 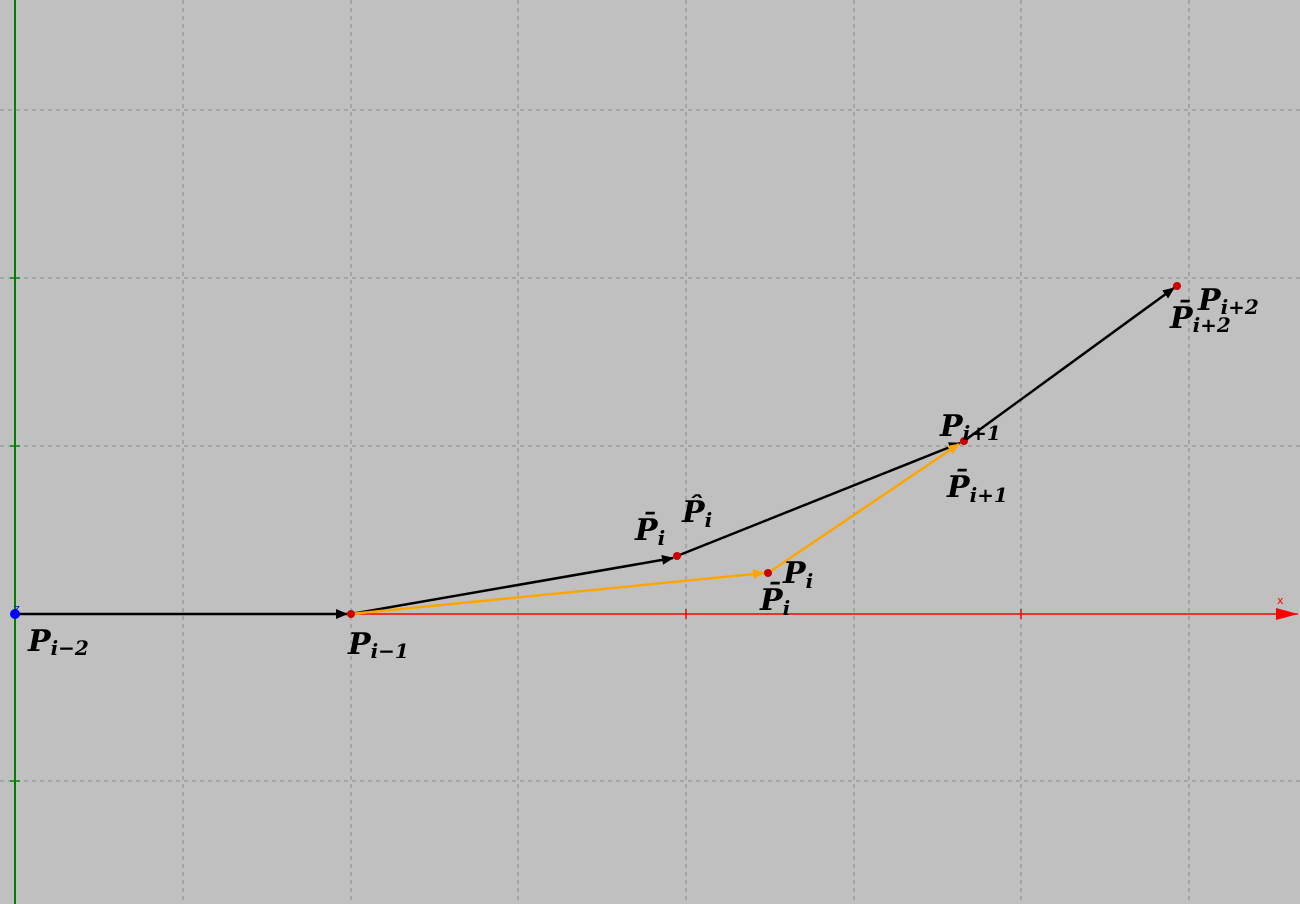 What do you see at coordinates (1280, 600) in the screenshot?
I see `x-axis-label: x` at bounding box center [1280, 600].